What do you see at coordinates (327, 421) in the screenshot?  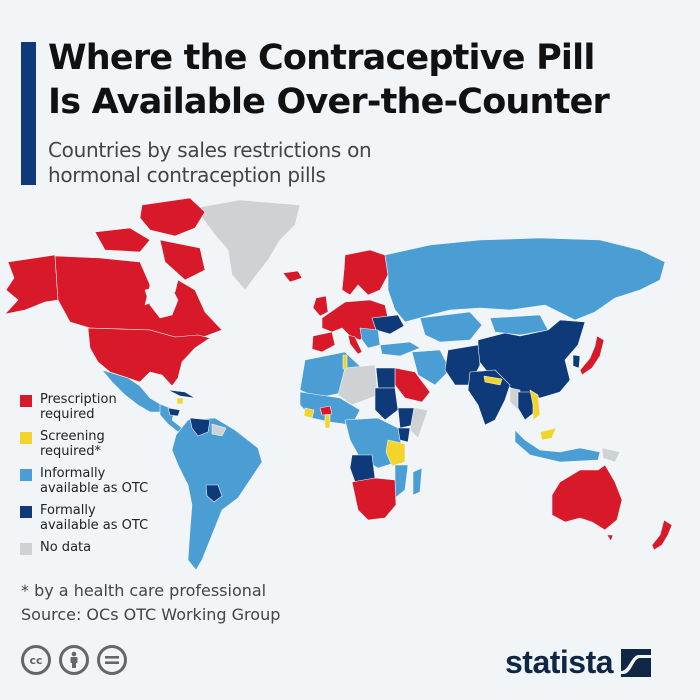 I see `region-ghana` at bounding box center [327, 421].